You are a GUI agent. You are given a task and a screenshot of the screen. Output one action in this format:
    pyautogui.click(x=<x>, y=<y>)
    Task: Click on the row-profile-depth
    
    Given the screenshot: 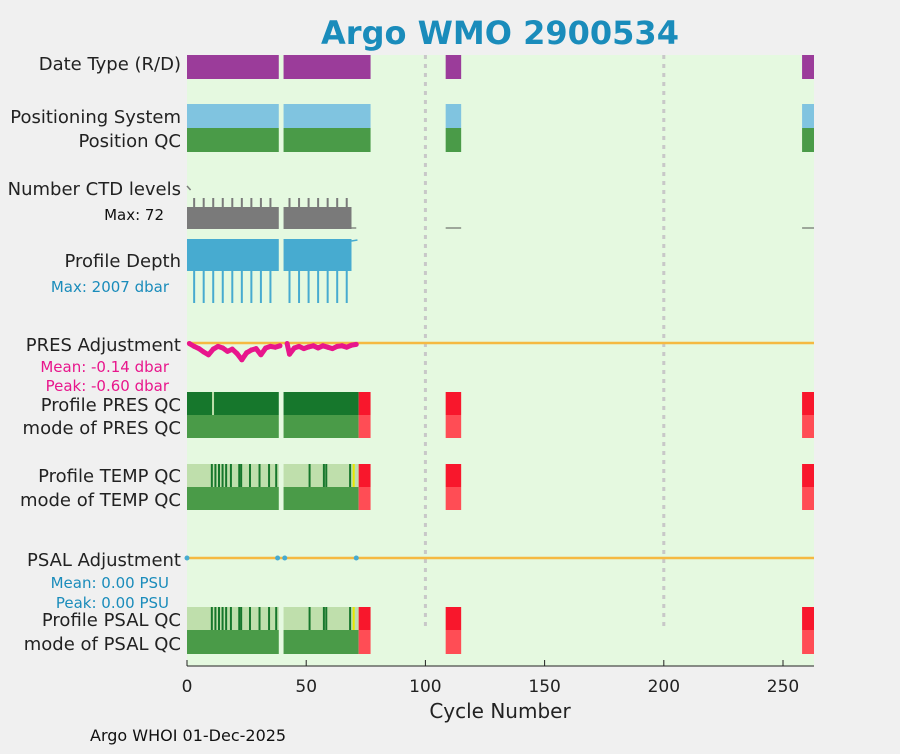 What is the action you would take?
    pyautogui.click(x=272, y=271)
    